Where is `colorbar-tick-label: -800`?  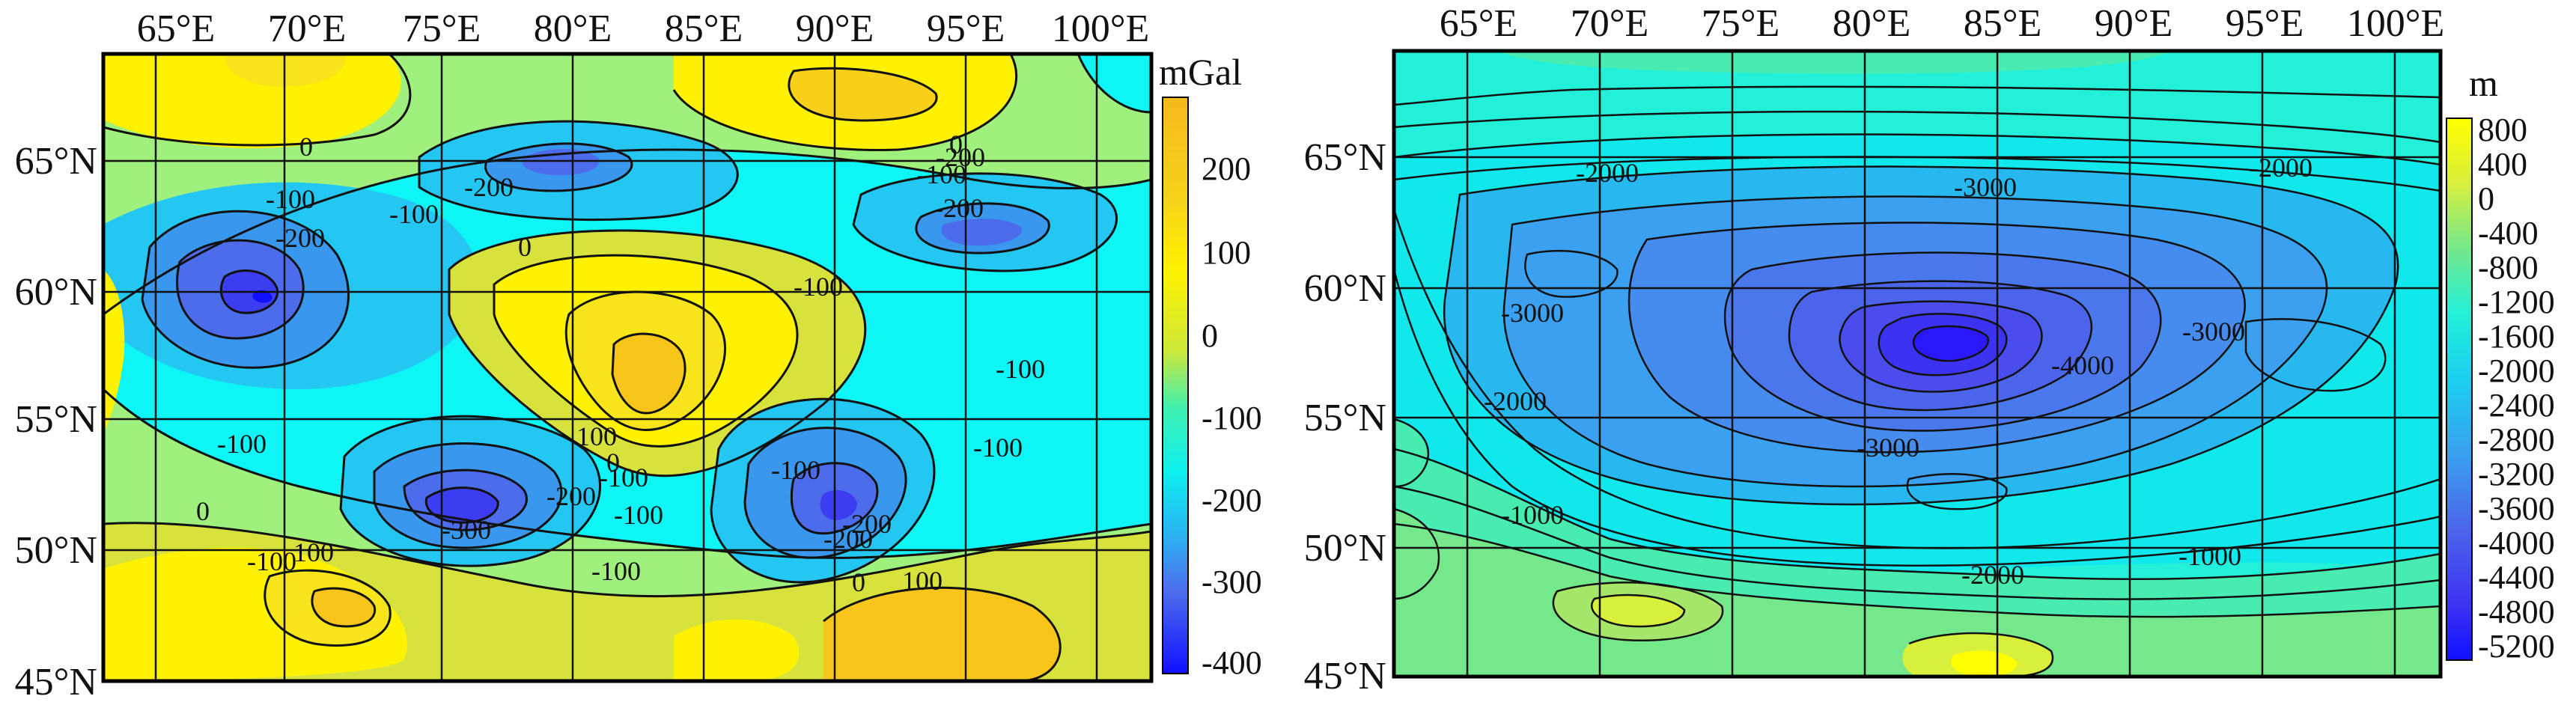
colorbar-tick-label: -800 is located at coordinates (2508, 267).